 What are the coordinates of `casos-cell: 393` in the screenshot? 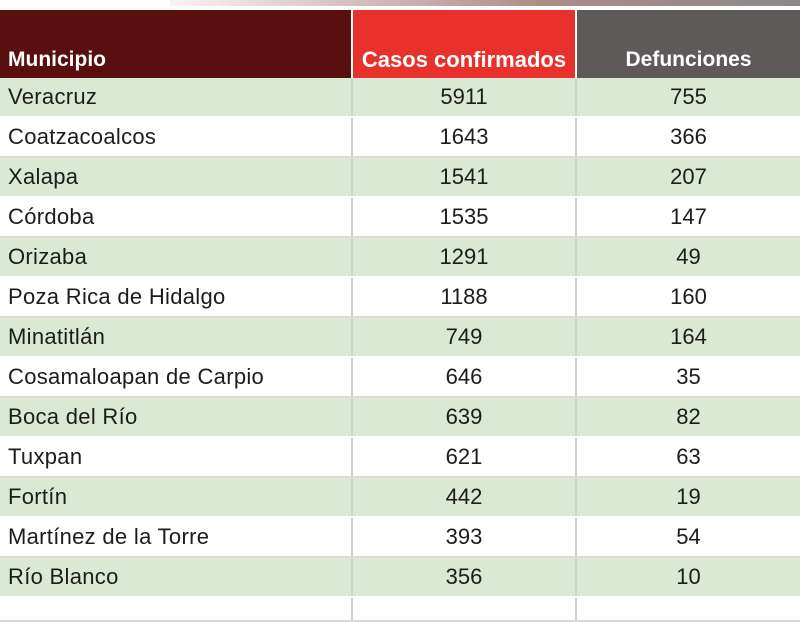 It's located at (463, 537).